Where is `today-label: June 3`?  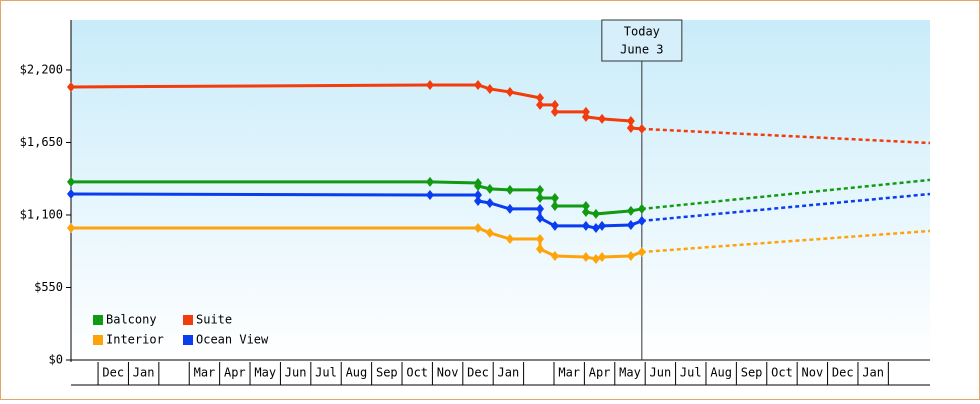
today-label: June 3 is located at coordinates (641, 50).